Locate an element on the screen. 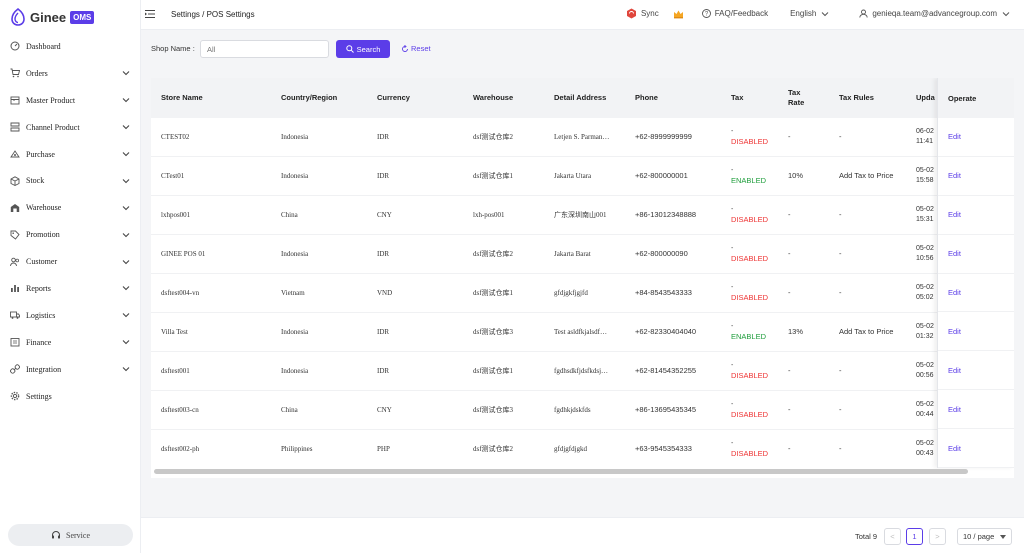 Image resolution: width=1024 pixels, height=553 pixels. sidebar-item-customer: Customer is located at coordinates (70, 261).